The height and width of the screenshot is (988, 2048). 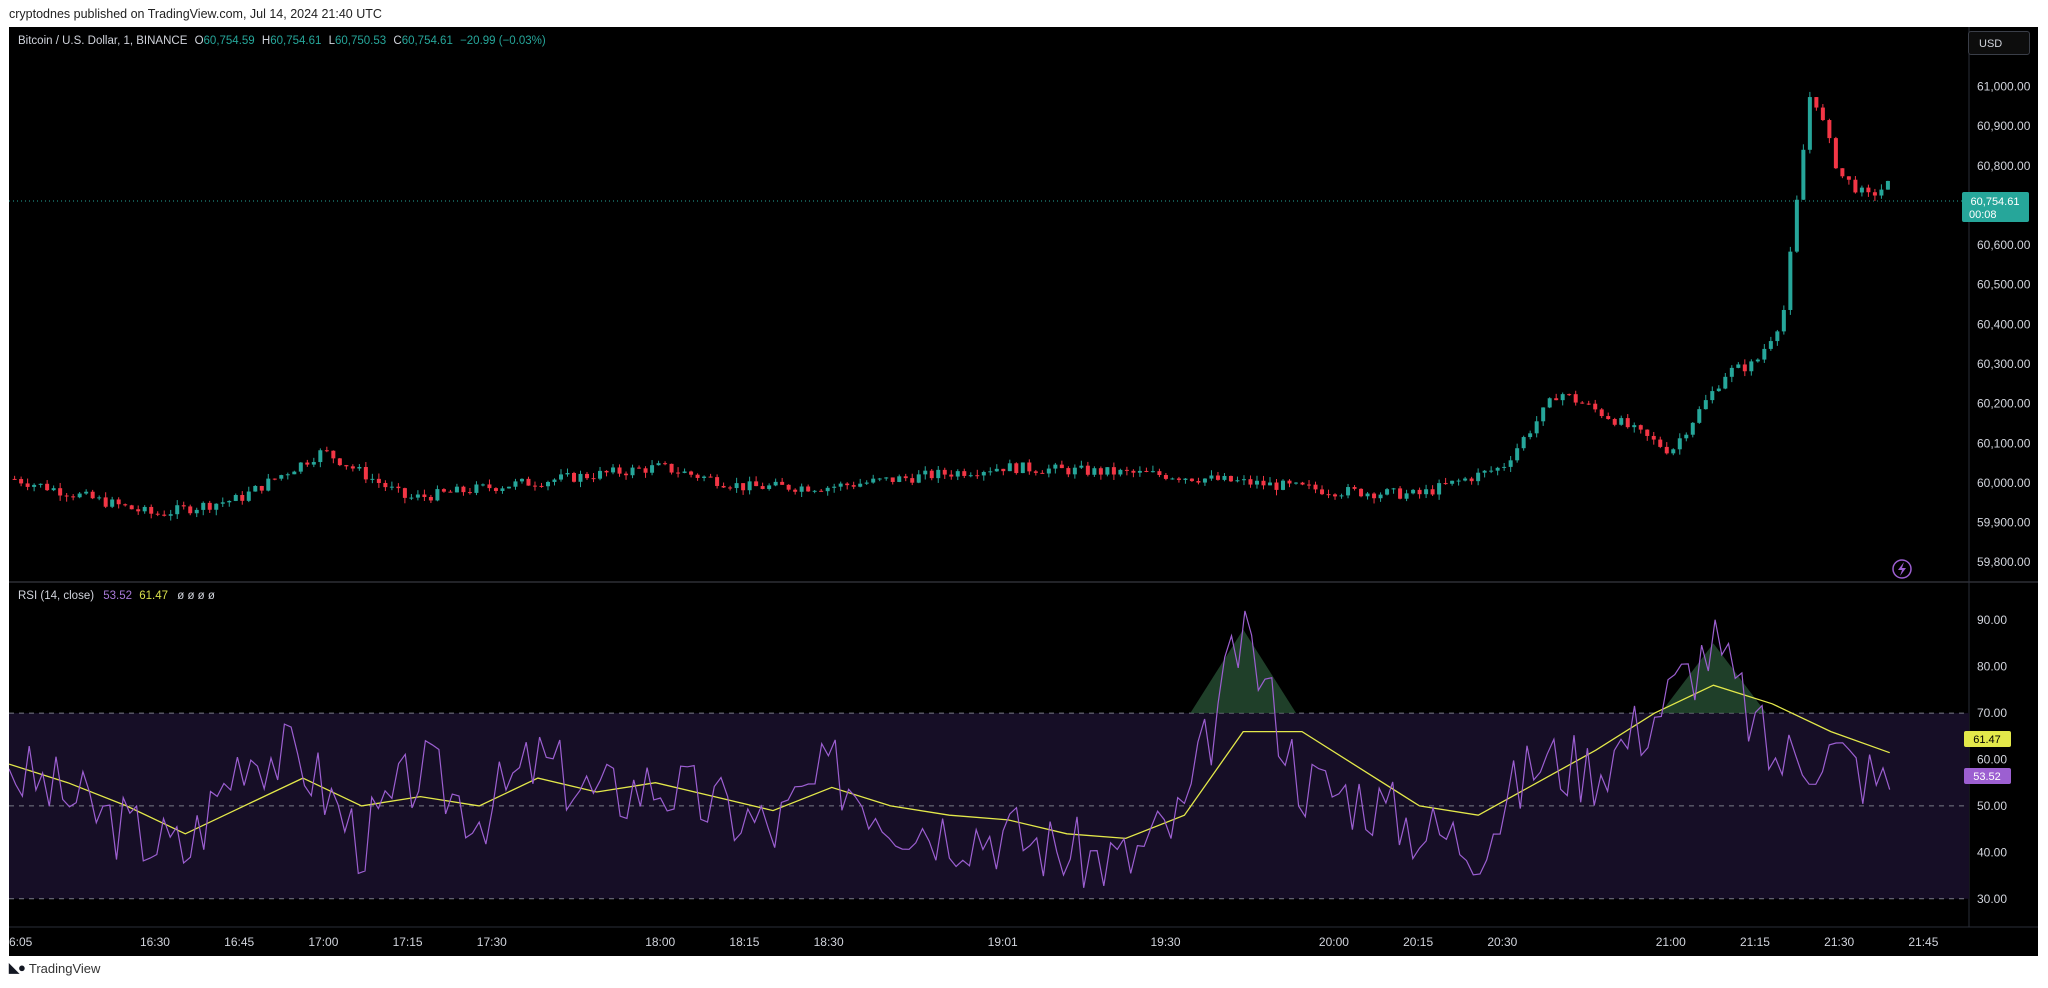 I want to click on price-tick-label: 59,800.00, so click(x=2004, y=562).